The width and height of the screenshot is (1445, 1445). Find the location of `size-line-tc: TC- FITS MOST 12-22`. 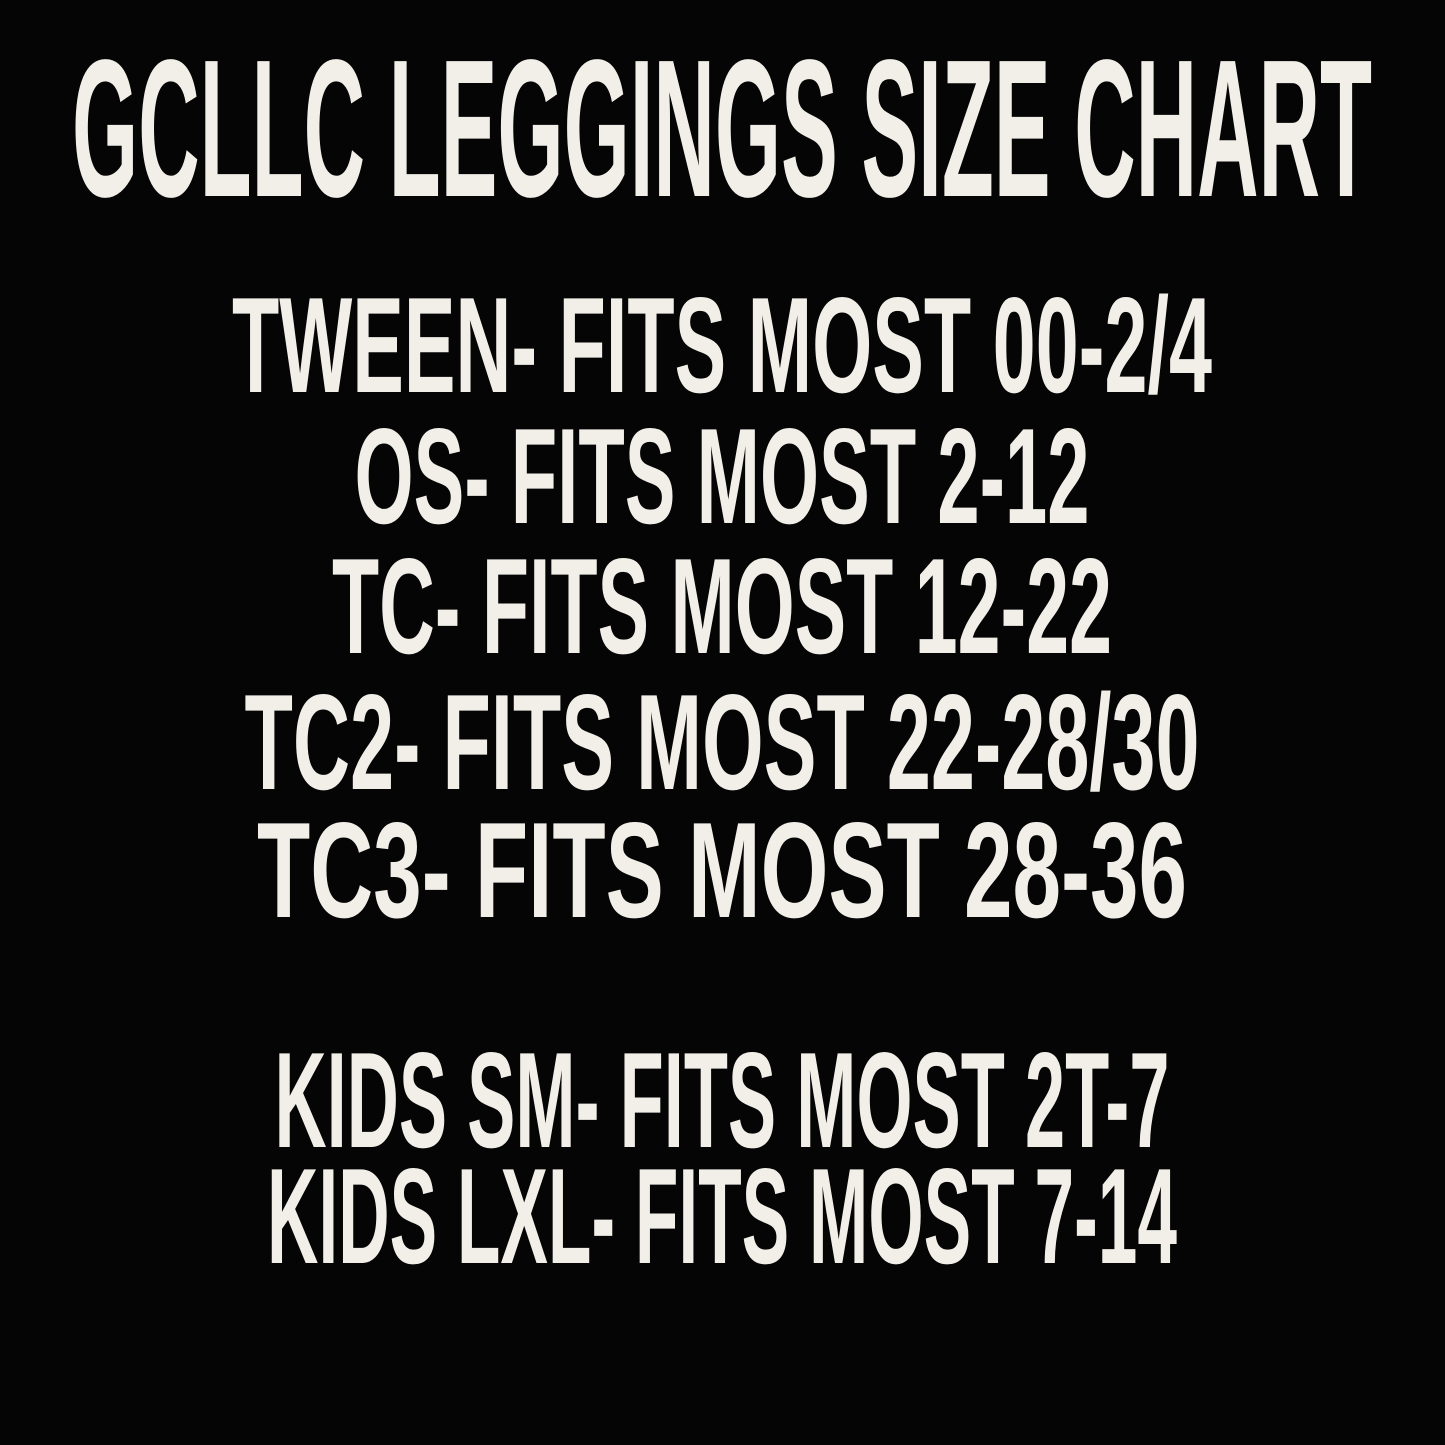

size-line-tc: TC- FITS MOST 12-22 is located at coordinates (722, 606).